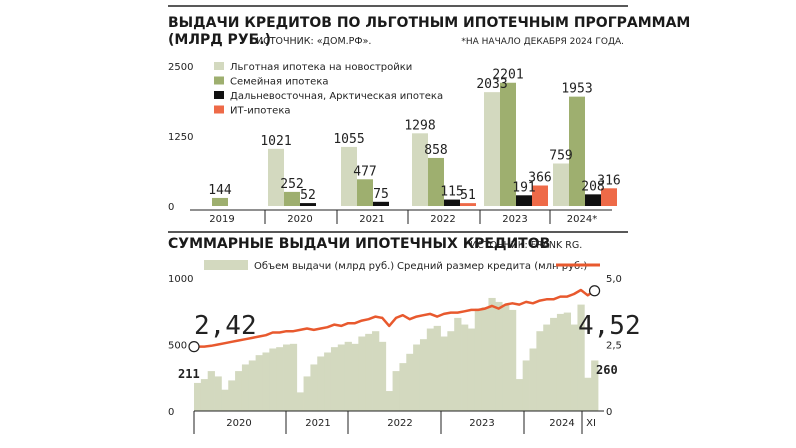 The image size is (796, 448). What do you see at coordinates (180, 279) in the screenshot?
I see `y-left-tick-label: 1000` at bounding box center [180, 279].